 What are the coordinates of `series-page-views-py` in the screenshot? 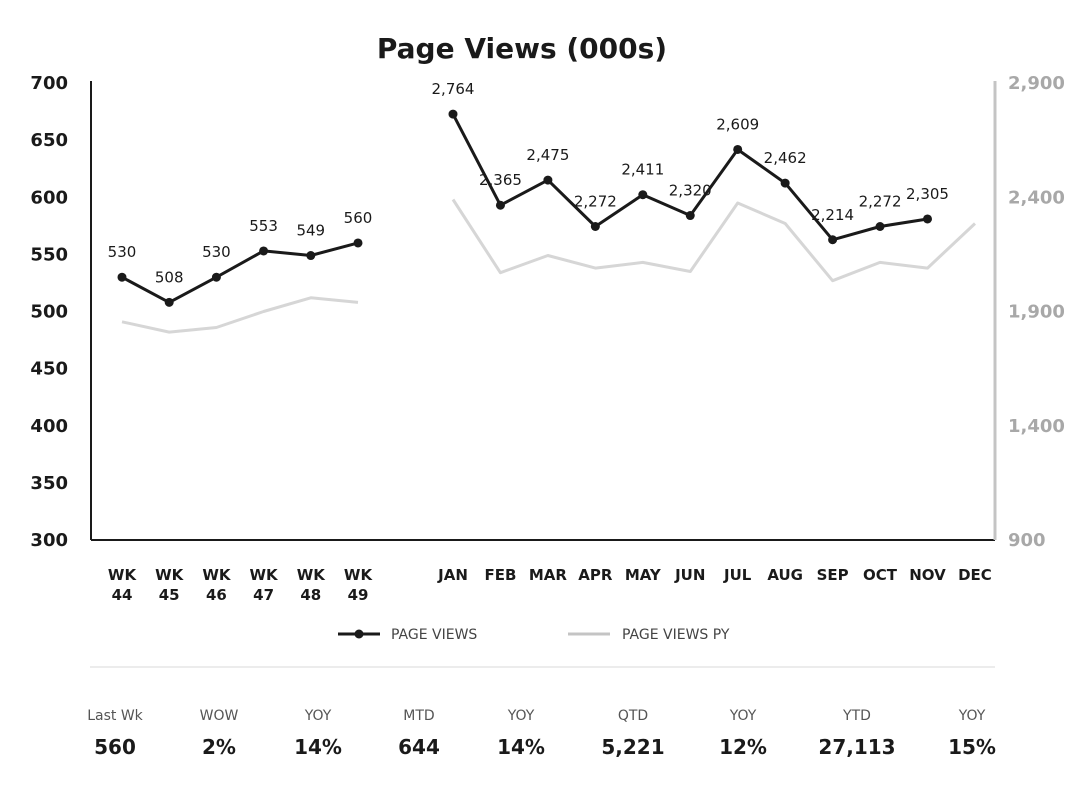 It's located at (549, 266).